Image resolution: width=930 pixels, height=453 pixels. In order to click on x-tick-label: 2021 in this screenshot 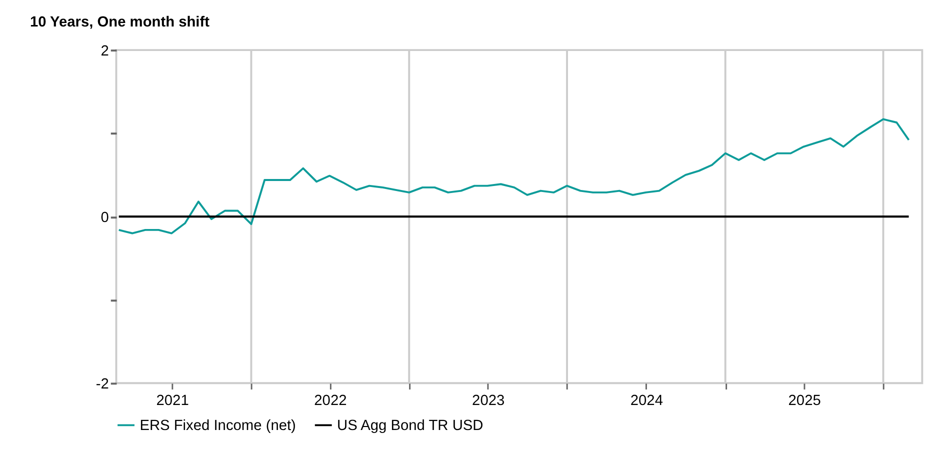, I will do `click(172, 401)`.